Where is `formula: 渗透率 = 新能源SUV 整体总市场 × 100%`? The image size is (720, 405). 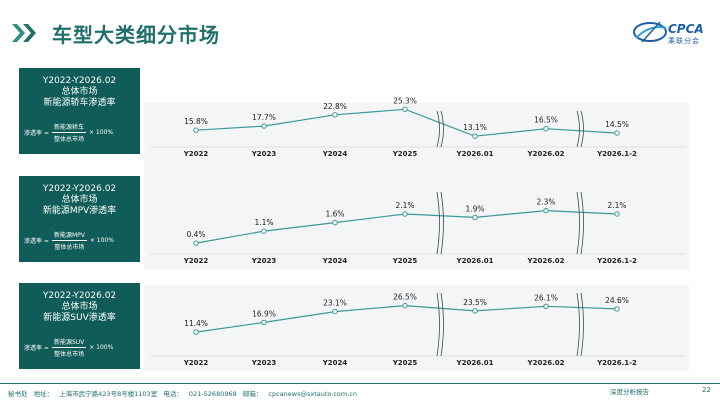 formula: 渗透率 = 新能源SUV 整体总市场 × 100% is located at coordinates (68, 347).